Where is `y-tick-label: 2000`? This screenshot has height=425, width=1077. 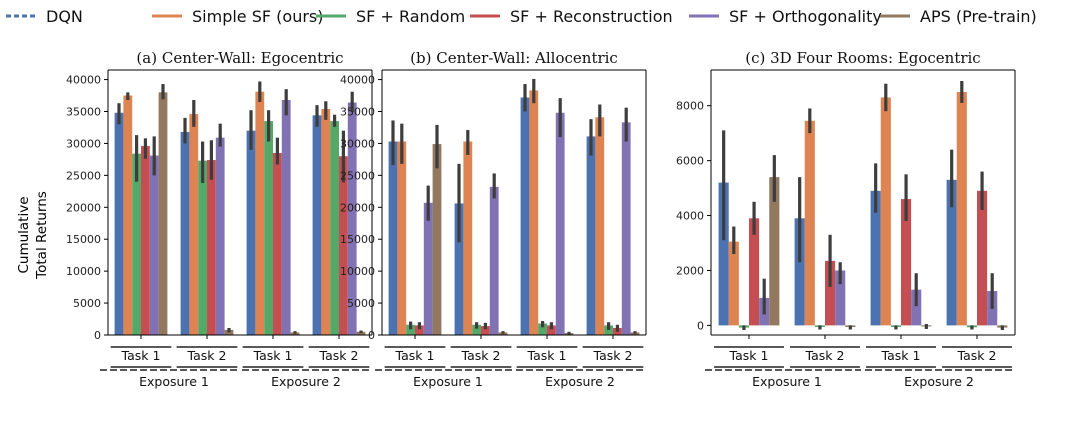 y-tick-label: 2000 is located at coordinates (690, 270).